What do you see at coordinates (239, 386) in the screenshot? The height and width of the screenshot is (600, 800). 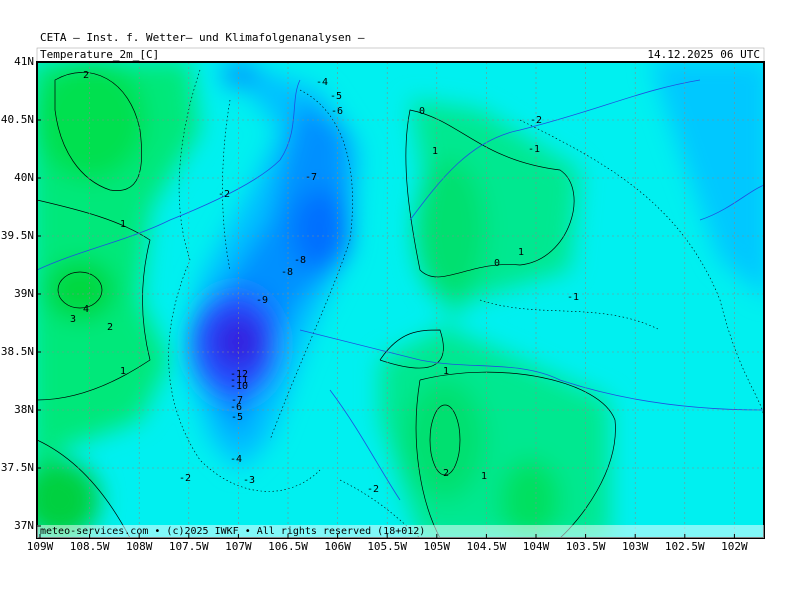 I see `contour-label: -10` at bounding box center [239, 386].